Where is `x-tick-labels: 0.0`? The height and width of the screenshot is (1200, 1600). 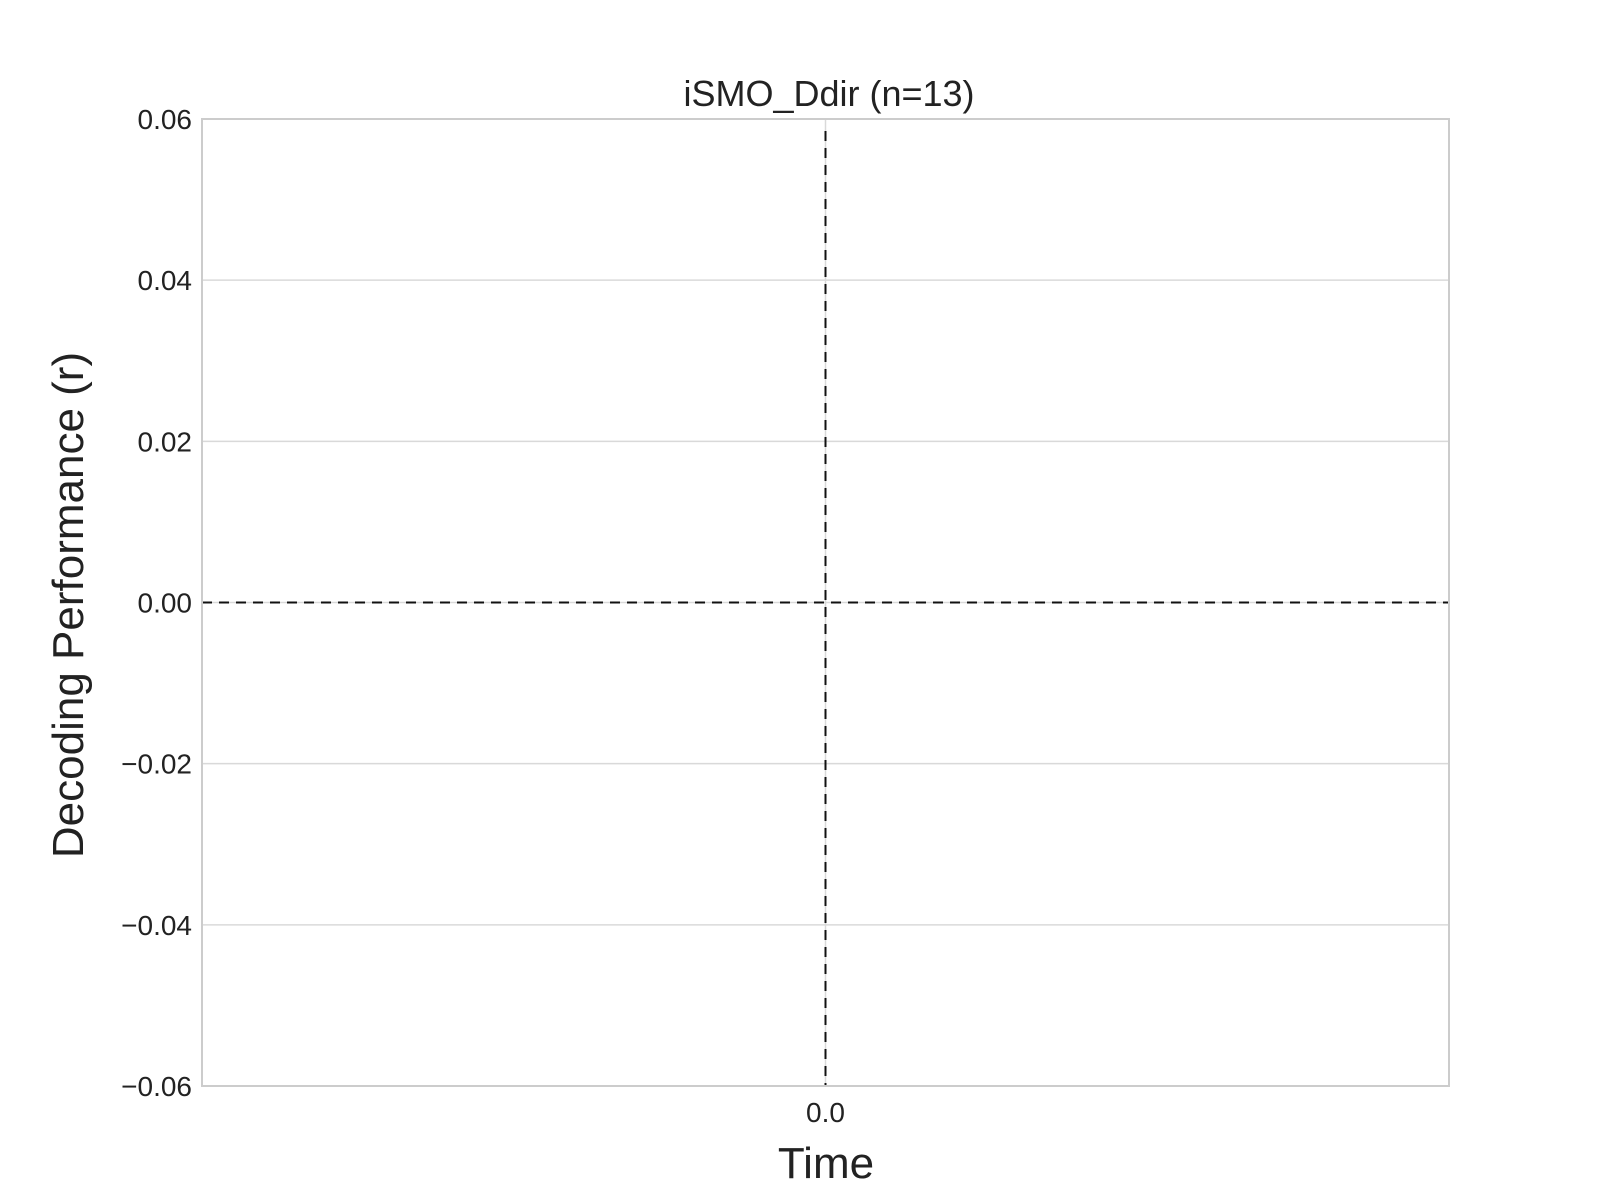 x-tick-labels: 0.0 is located at coordinates (825, 1112).